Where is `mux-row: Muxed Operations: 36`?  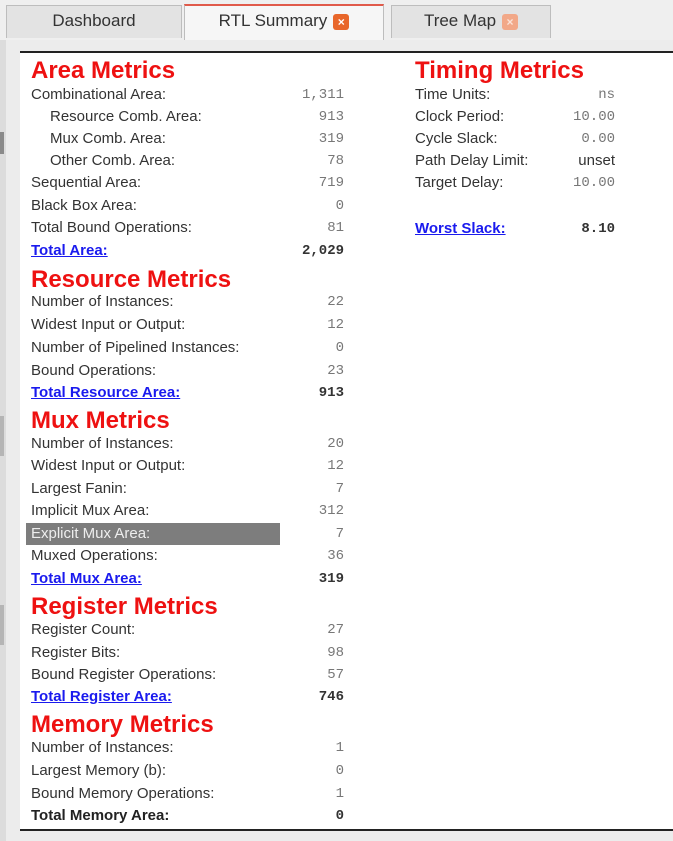
mux-row: Muxed Operations: 36 is located at coordinates (187, 556).